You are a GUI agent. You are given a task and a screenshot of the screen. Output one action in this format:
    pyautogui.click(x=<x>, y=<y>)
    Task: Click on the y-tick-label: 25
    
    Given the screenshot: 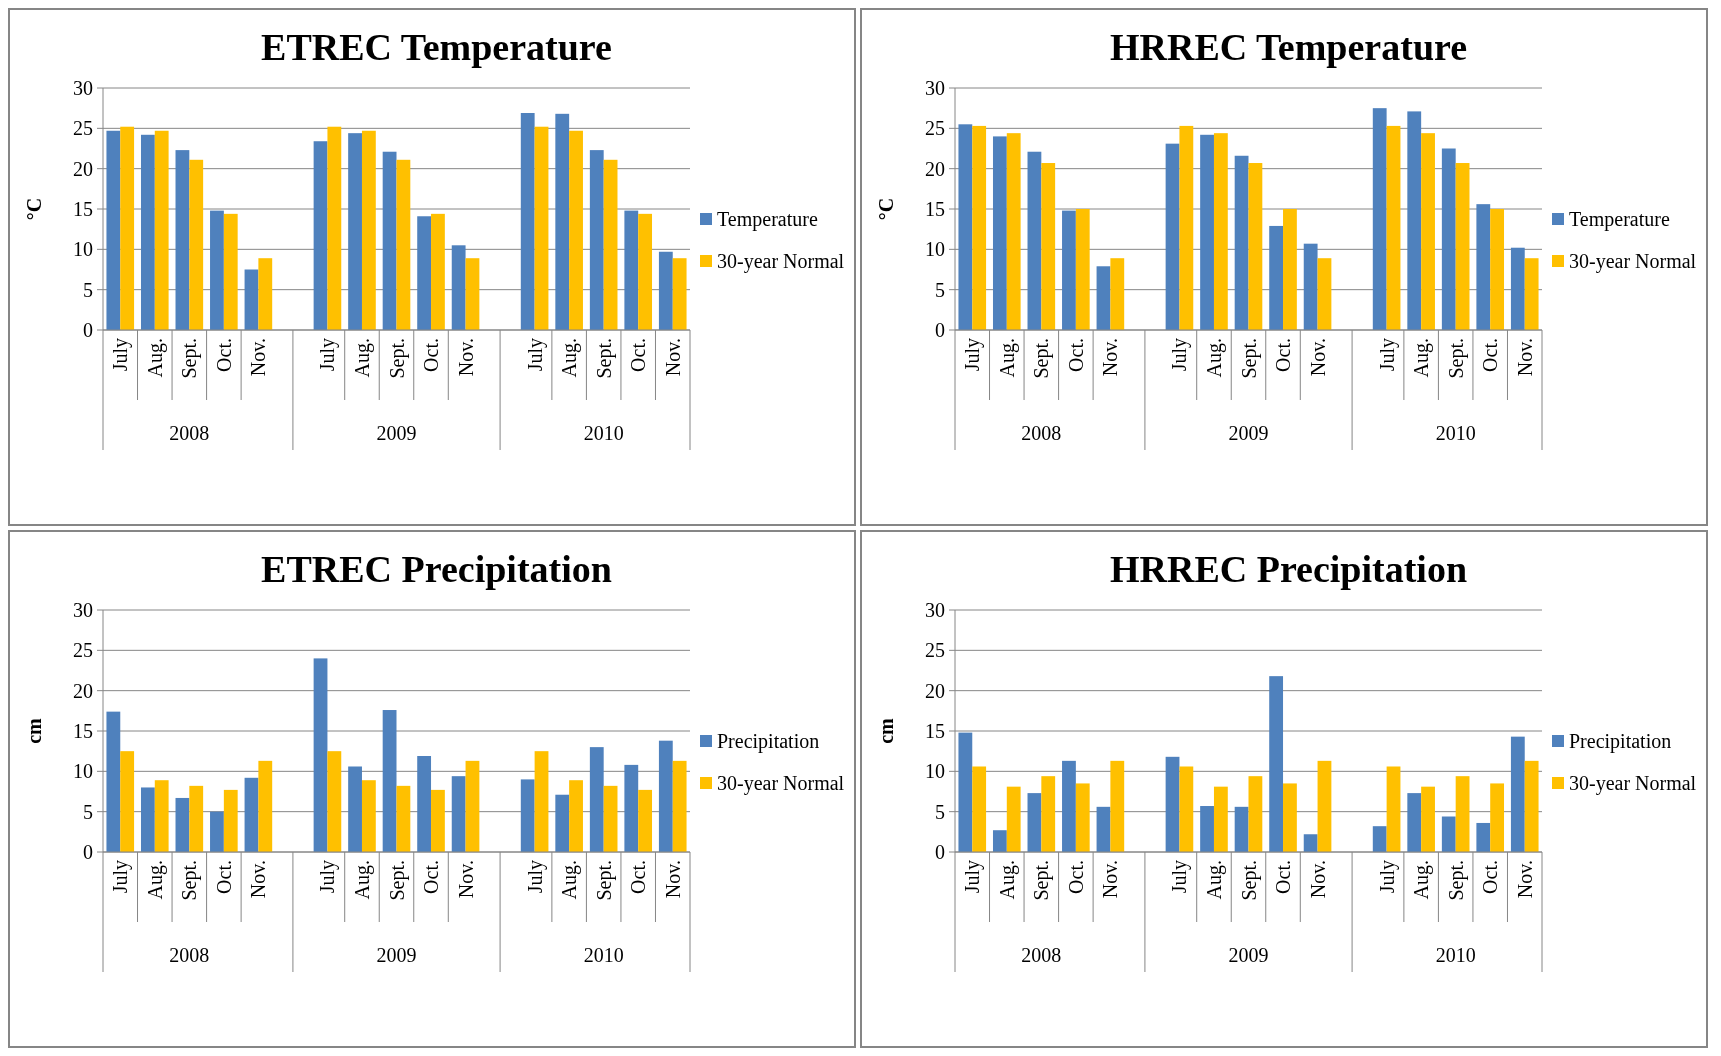 What is the action you would take?
    pyautogui.click(x=83, y=128)
    